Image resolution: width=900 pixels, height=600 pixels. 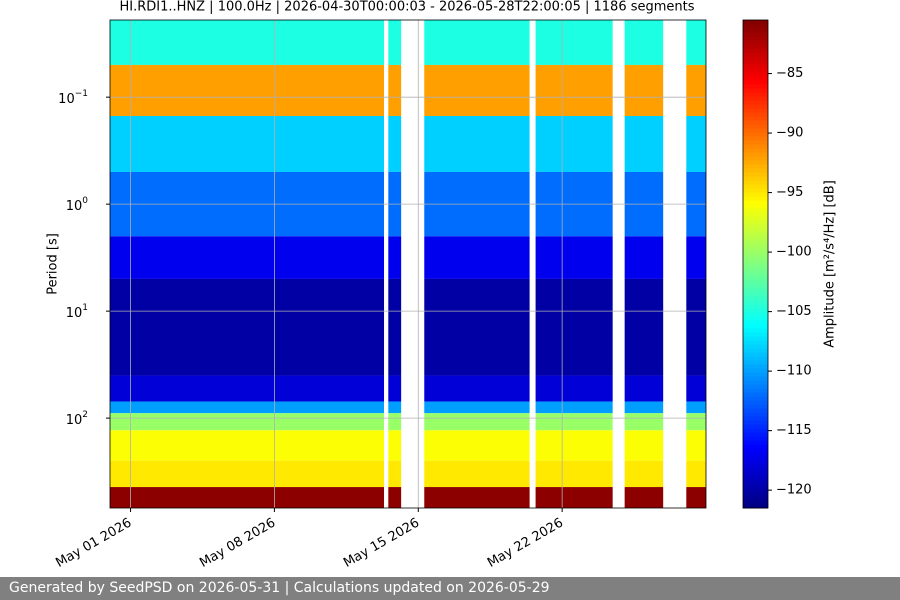 I want to click on x-tick-label: May 01 2026, so click(x=93, y=543).